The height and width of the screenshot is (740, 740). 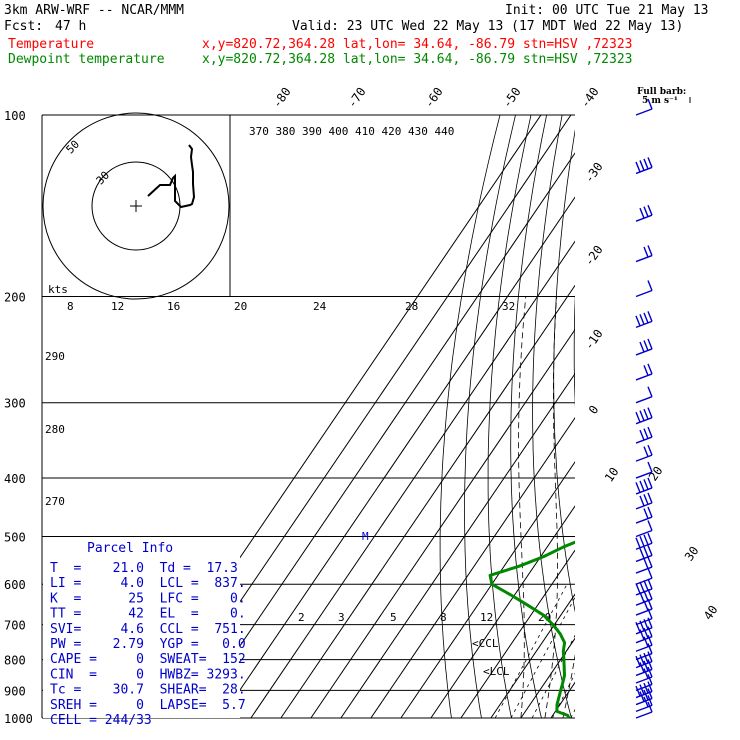 What do you see at coordinates (365, 536) in the screenshot?
I see `m-marker: M` at bounding box center [365, 536].